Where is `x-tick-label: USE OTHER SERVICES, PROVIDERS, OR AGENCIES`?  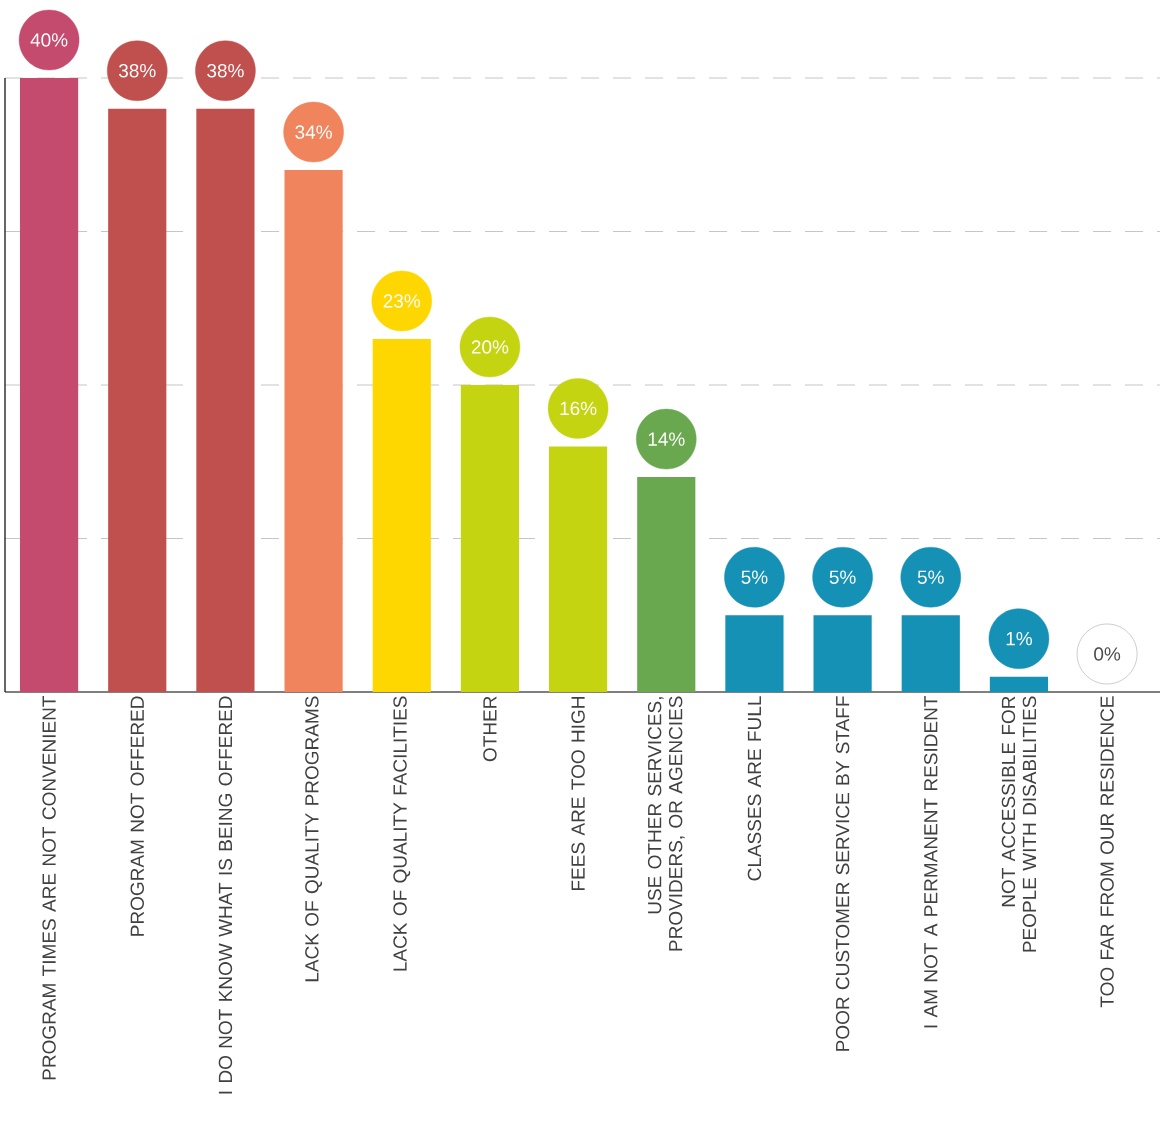
x-tick-label: USE OTHER SERVICES, PROVIDERS, OR AGENCIES is located at coordinates (666, 823).